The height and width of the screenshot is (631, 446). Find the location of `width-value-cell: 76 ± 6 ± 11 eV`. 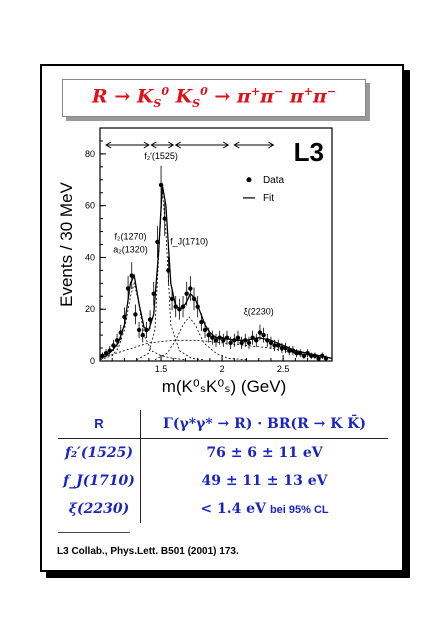

width-value-cell: 76 ± 6 ± 11 eV is located at coordinates (265, 453).